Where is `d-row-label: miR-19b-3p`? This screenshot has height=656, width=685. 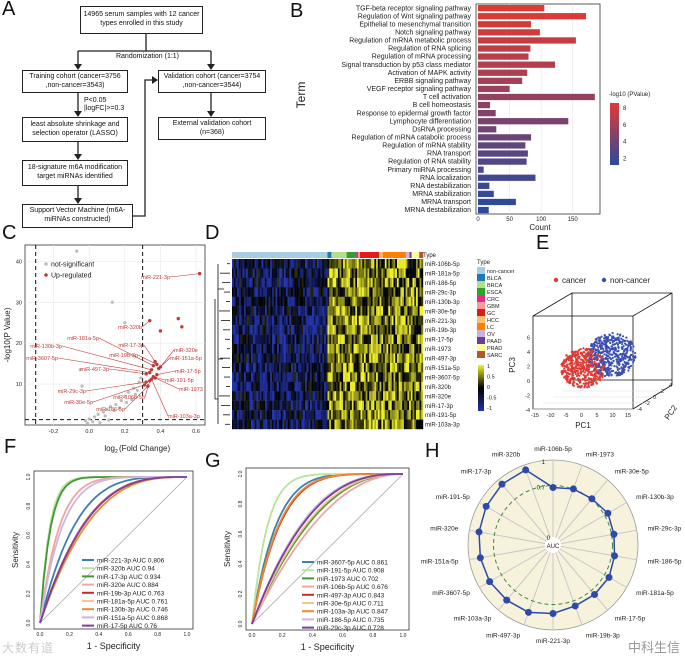 d-row-label: miR-19b-3p is located at coordinates (441, 331).